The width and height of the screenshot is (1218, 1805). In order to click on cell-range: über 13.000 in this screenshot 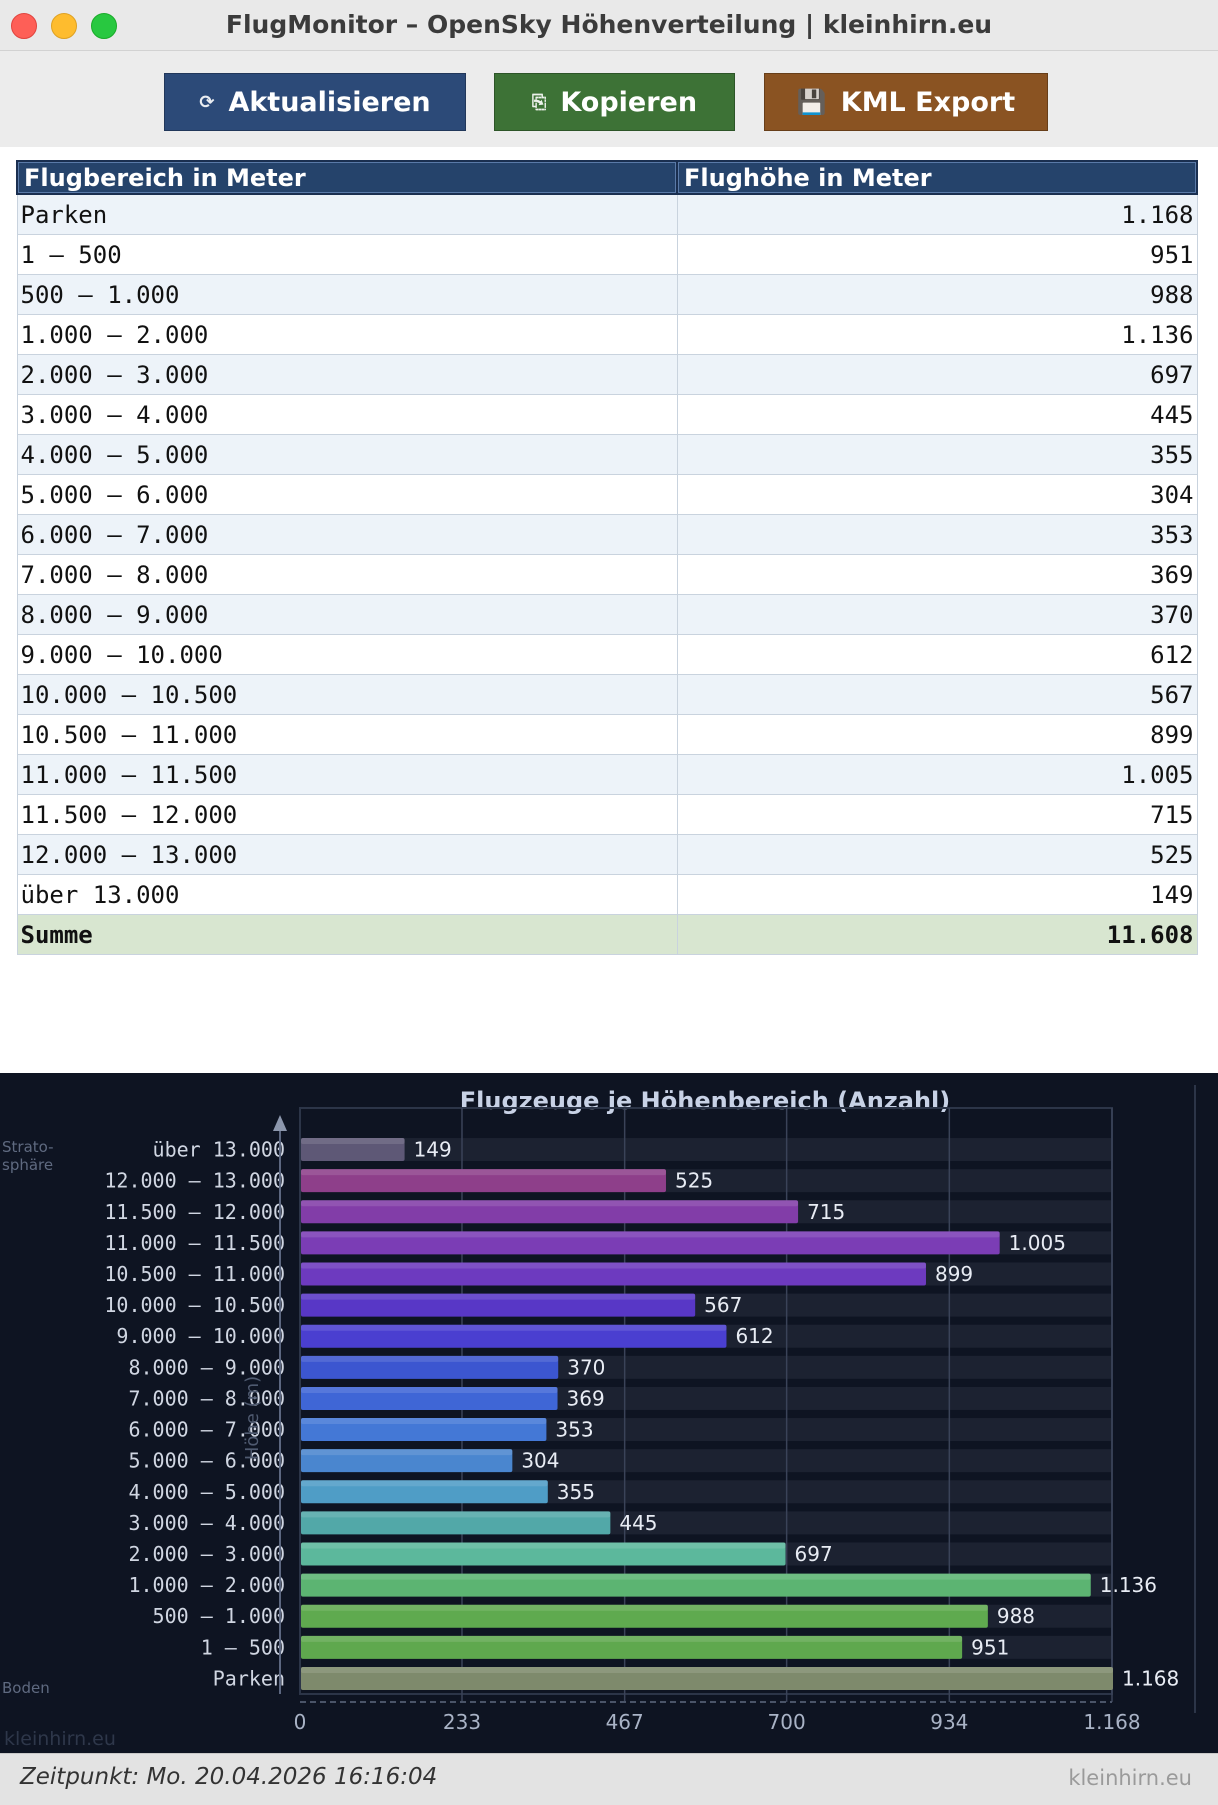, I will do `click(347, 894)`.